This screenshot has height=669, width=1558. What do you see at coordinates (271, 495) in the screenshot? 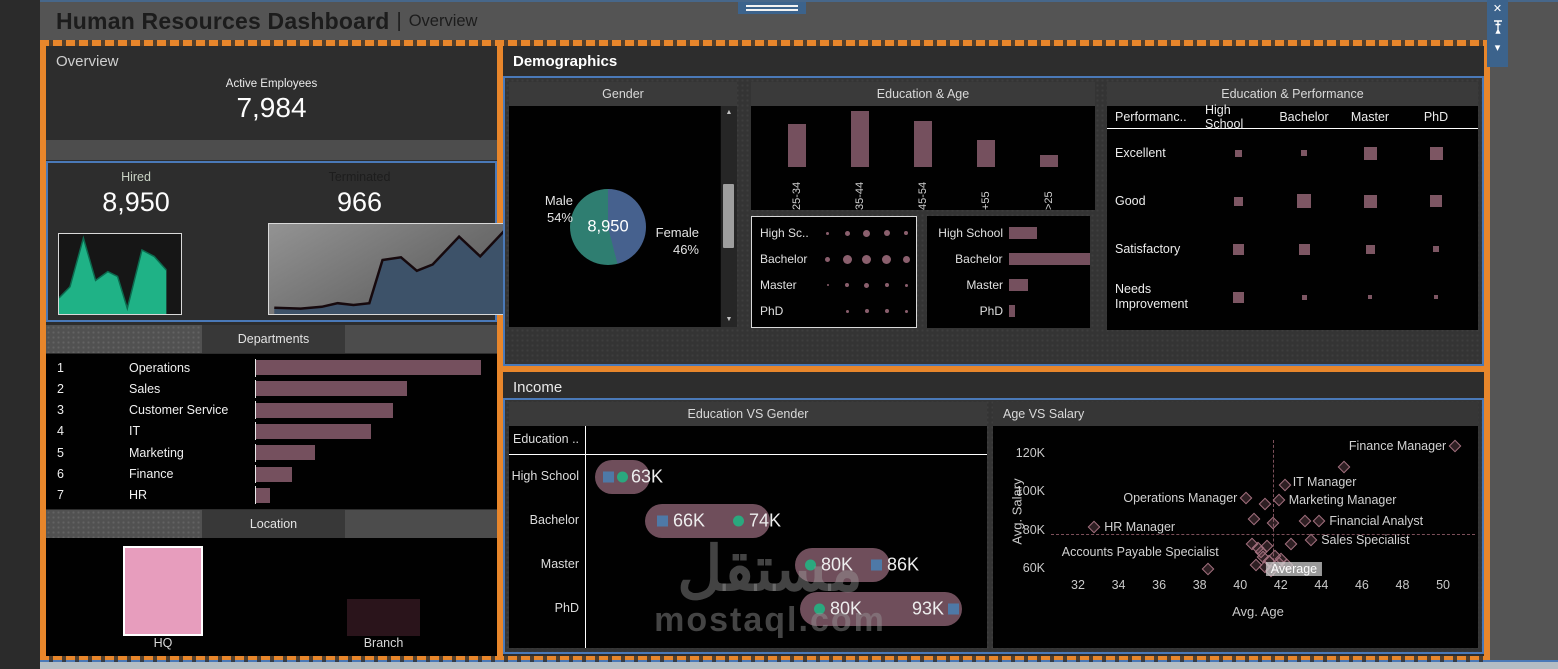
I see `department-row: 7 HR` at bounding box center [271, 495].